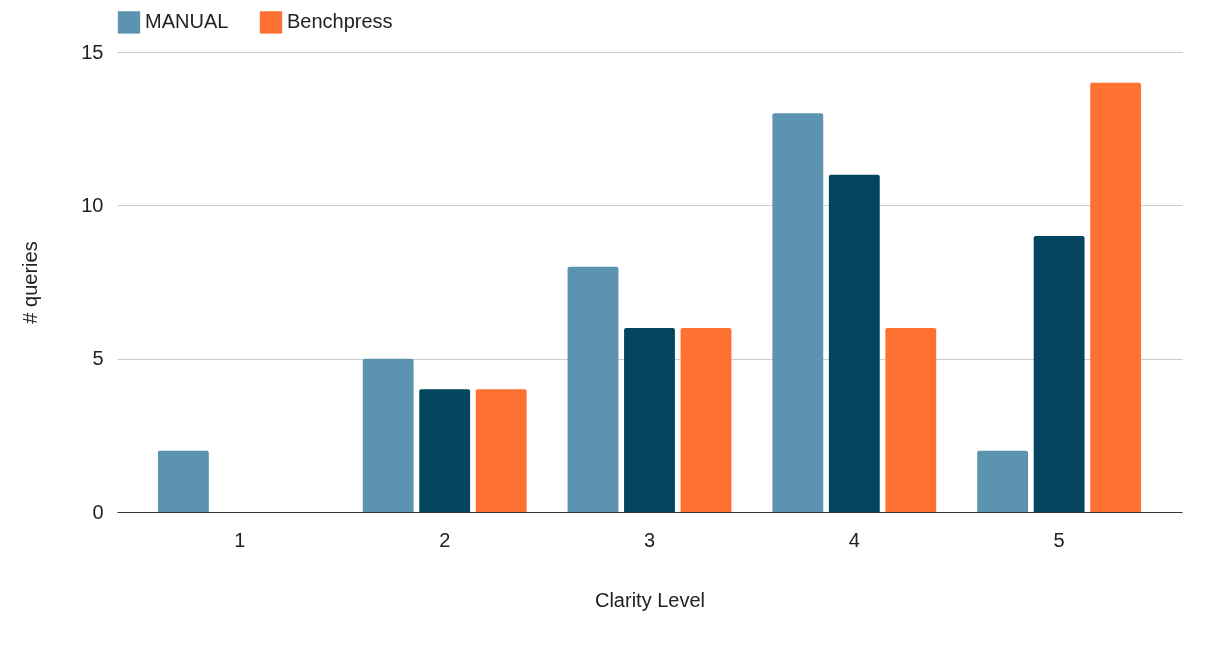 This screenshot has height=651, width=1220. Describe the element at coordinates (649, 539) in the screenshot. I see `x-tick-label: 3` at that location.